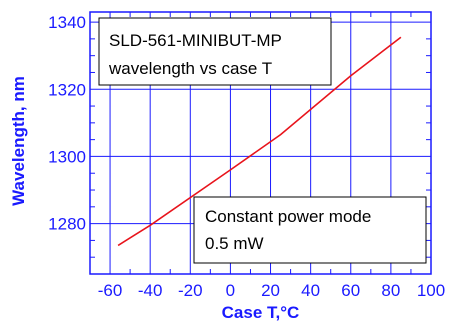 Image resolution: width=453 pixels, height=328 pixels. Describe the element at coordinates (18, 141) in the screenshot. I see `y-axis-title: Wavelength, nm` at that location.